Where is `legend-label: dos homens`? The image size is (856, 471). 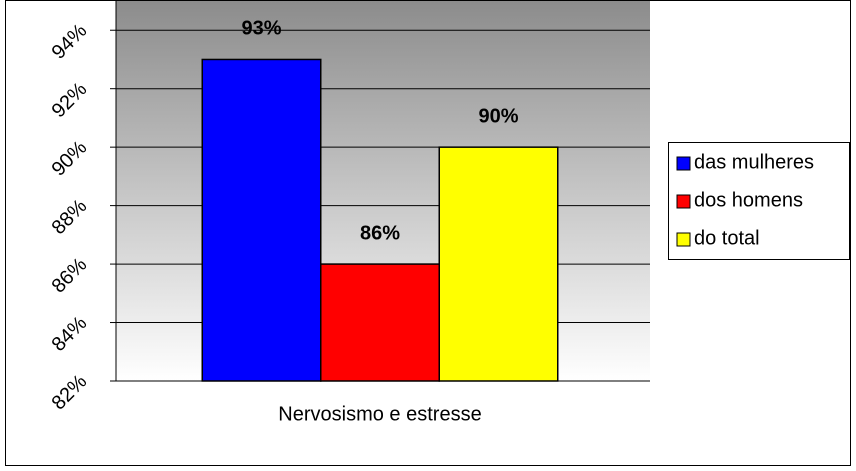
legend-label: dos homens is located at coordinates (748, 200).